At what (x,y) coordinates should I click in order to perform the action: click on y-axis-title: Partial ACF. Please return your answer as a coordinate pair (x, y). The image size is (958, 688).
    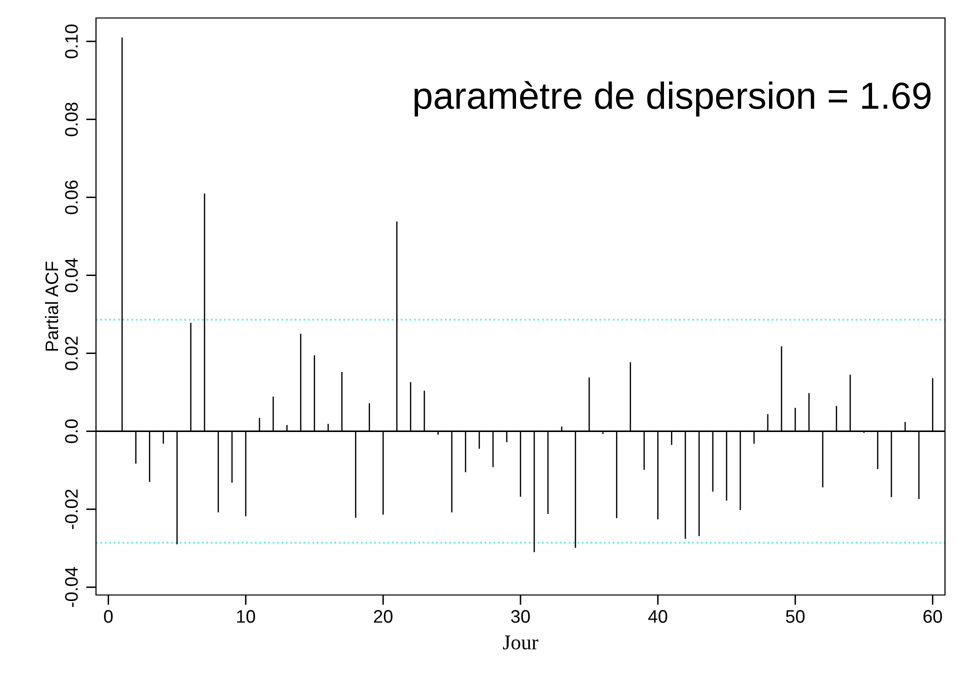
    Looking at the image, I should click on (51, 306).